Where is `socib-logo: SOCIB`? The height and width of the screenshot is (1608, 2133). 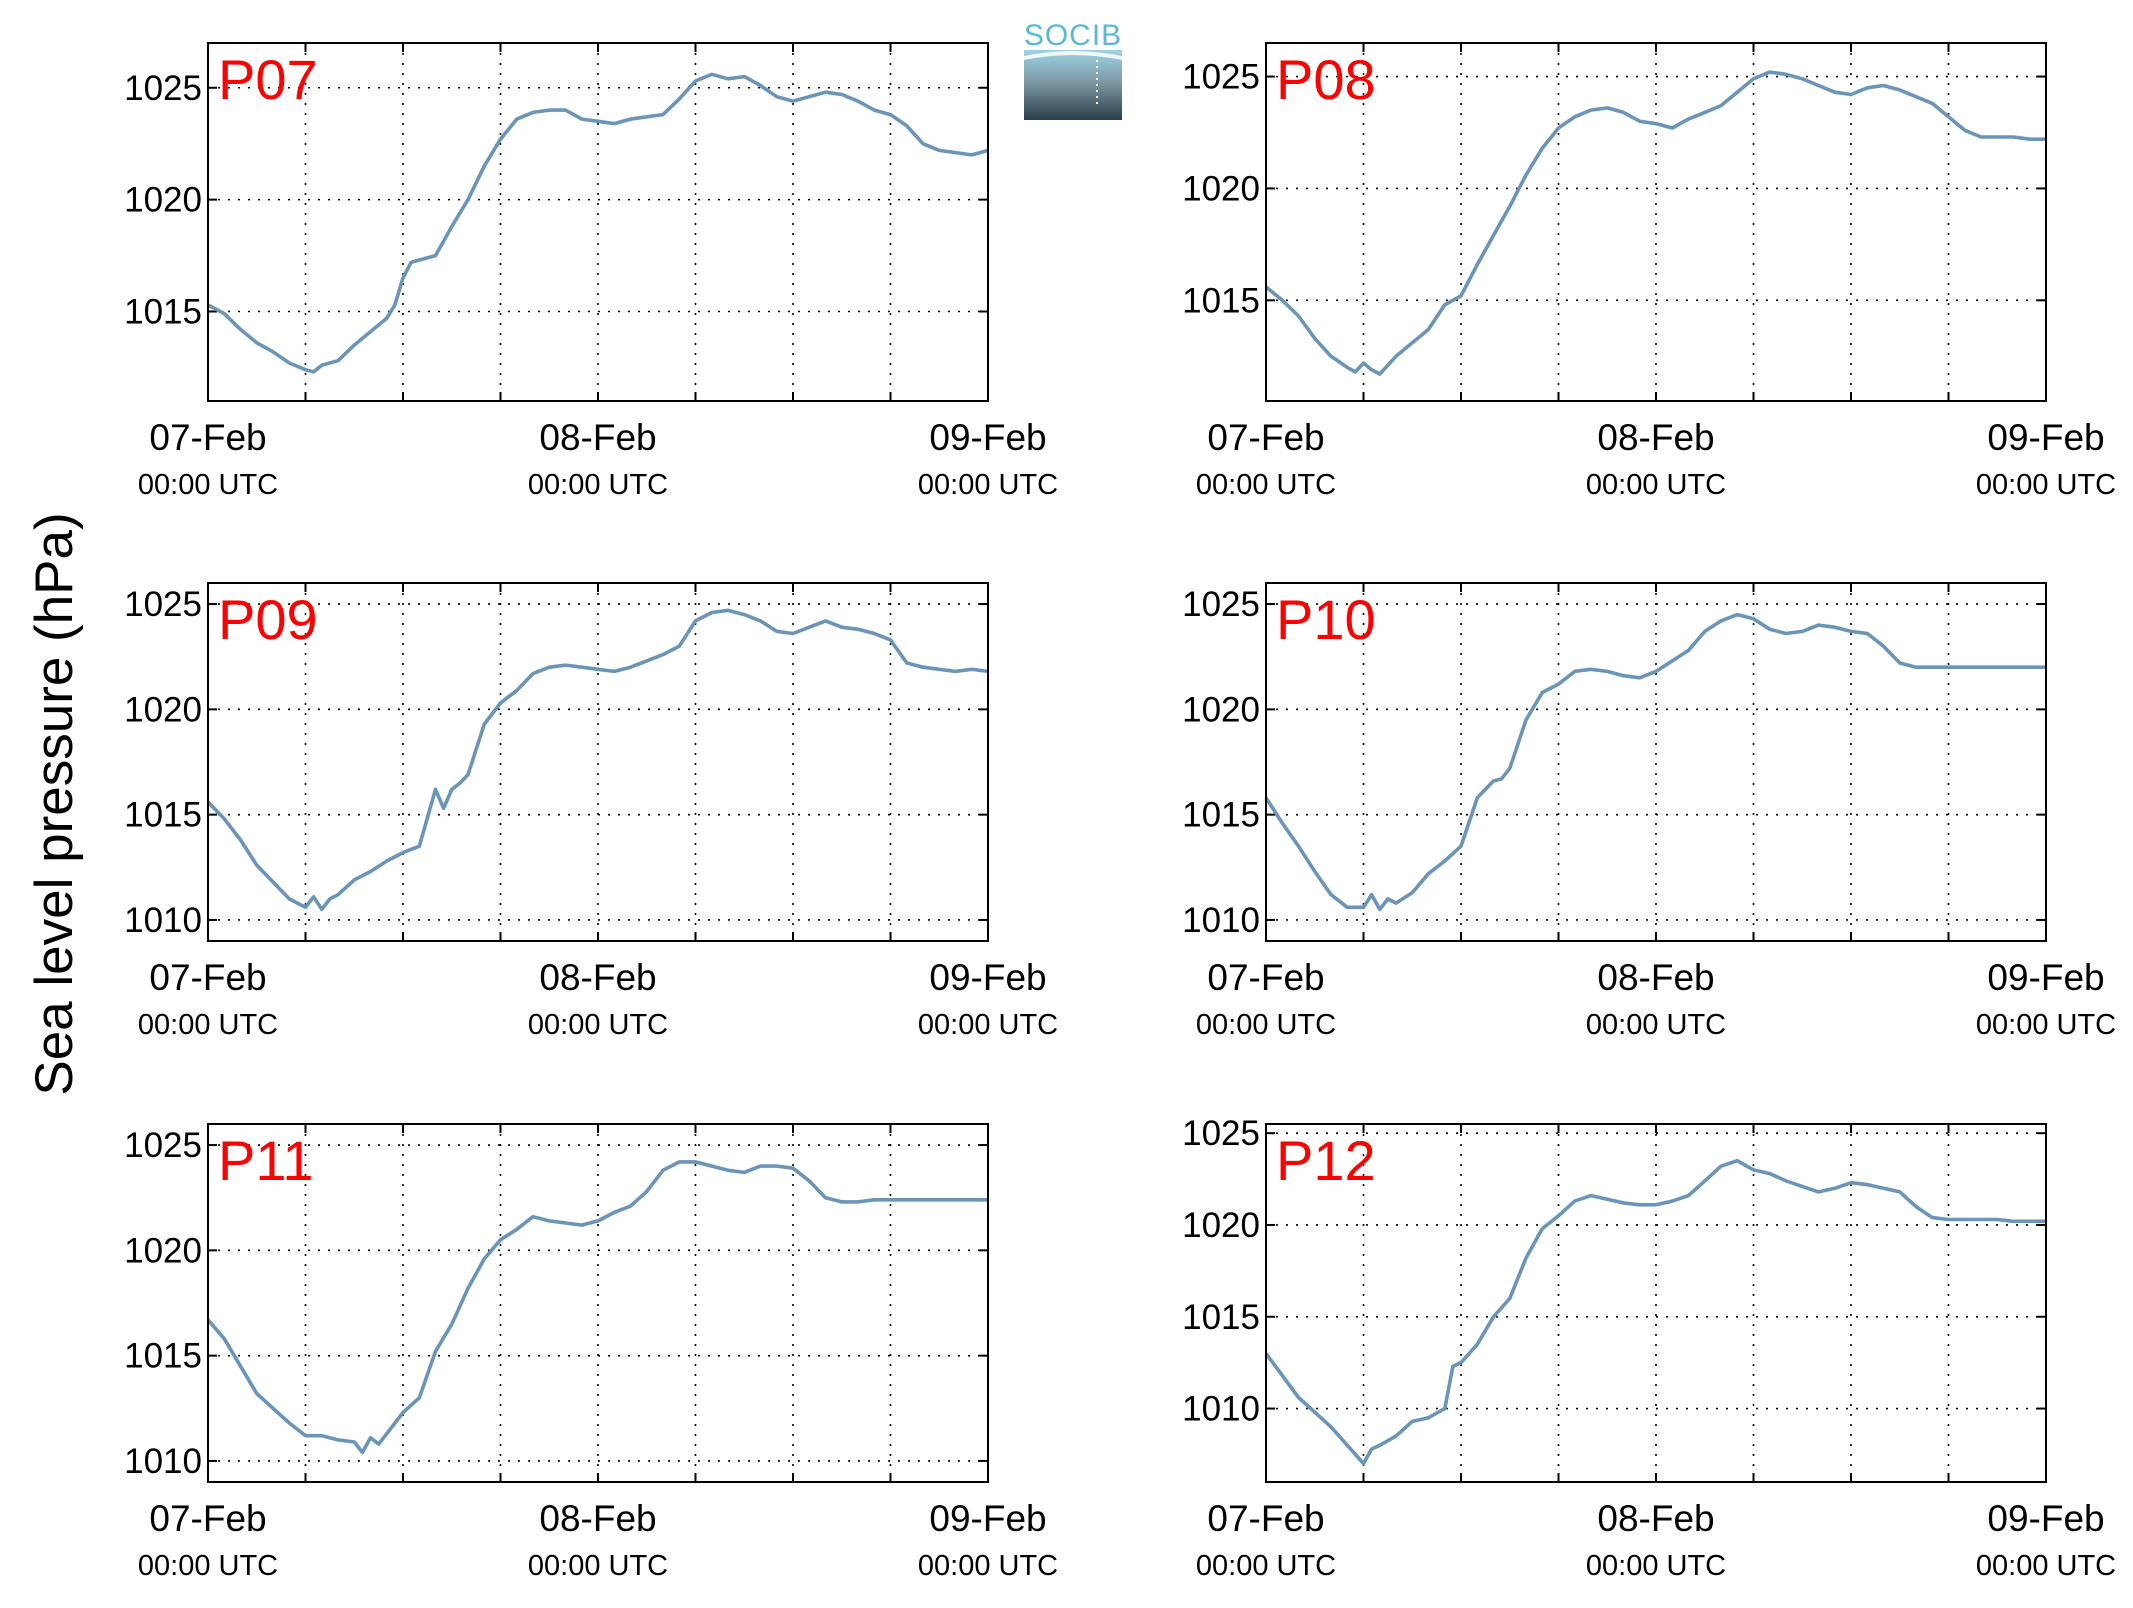 socib-logo: SOCIB is located at coordinates (1073, 69).